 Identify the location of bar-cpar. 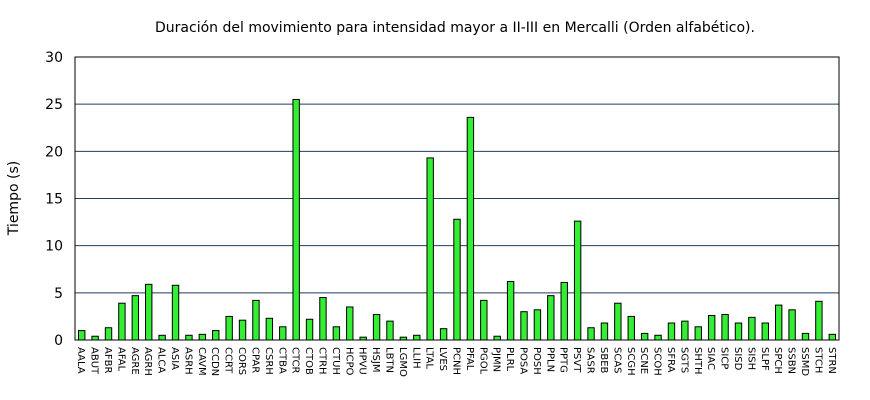
(256, 320).